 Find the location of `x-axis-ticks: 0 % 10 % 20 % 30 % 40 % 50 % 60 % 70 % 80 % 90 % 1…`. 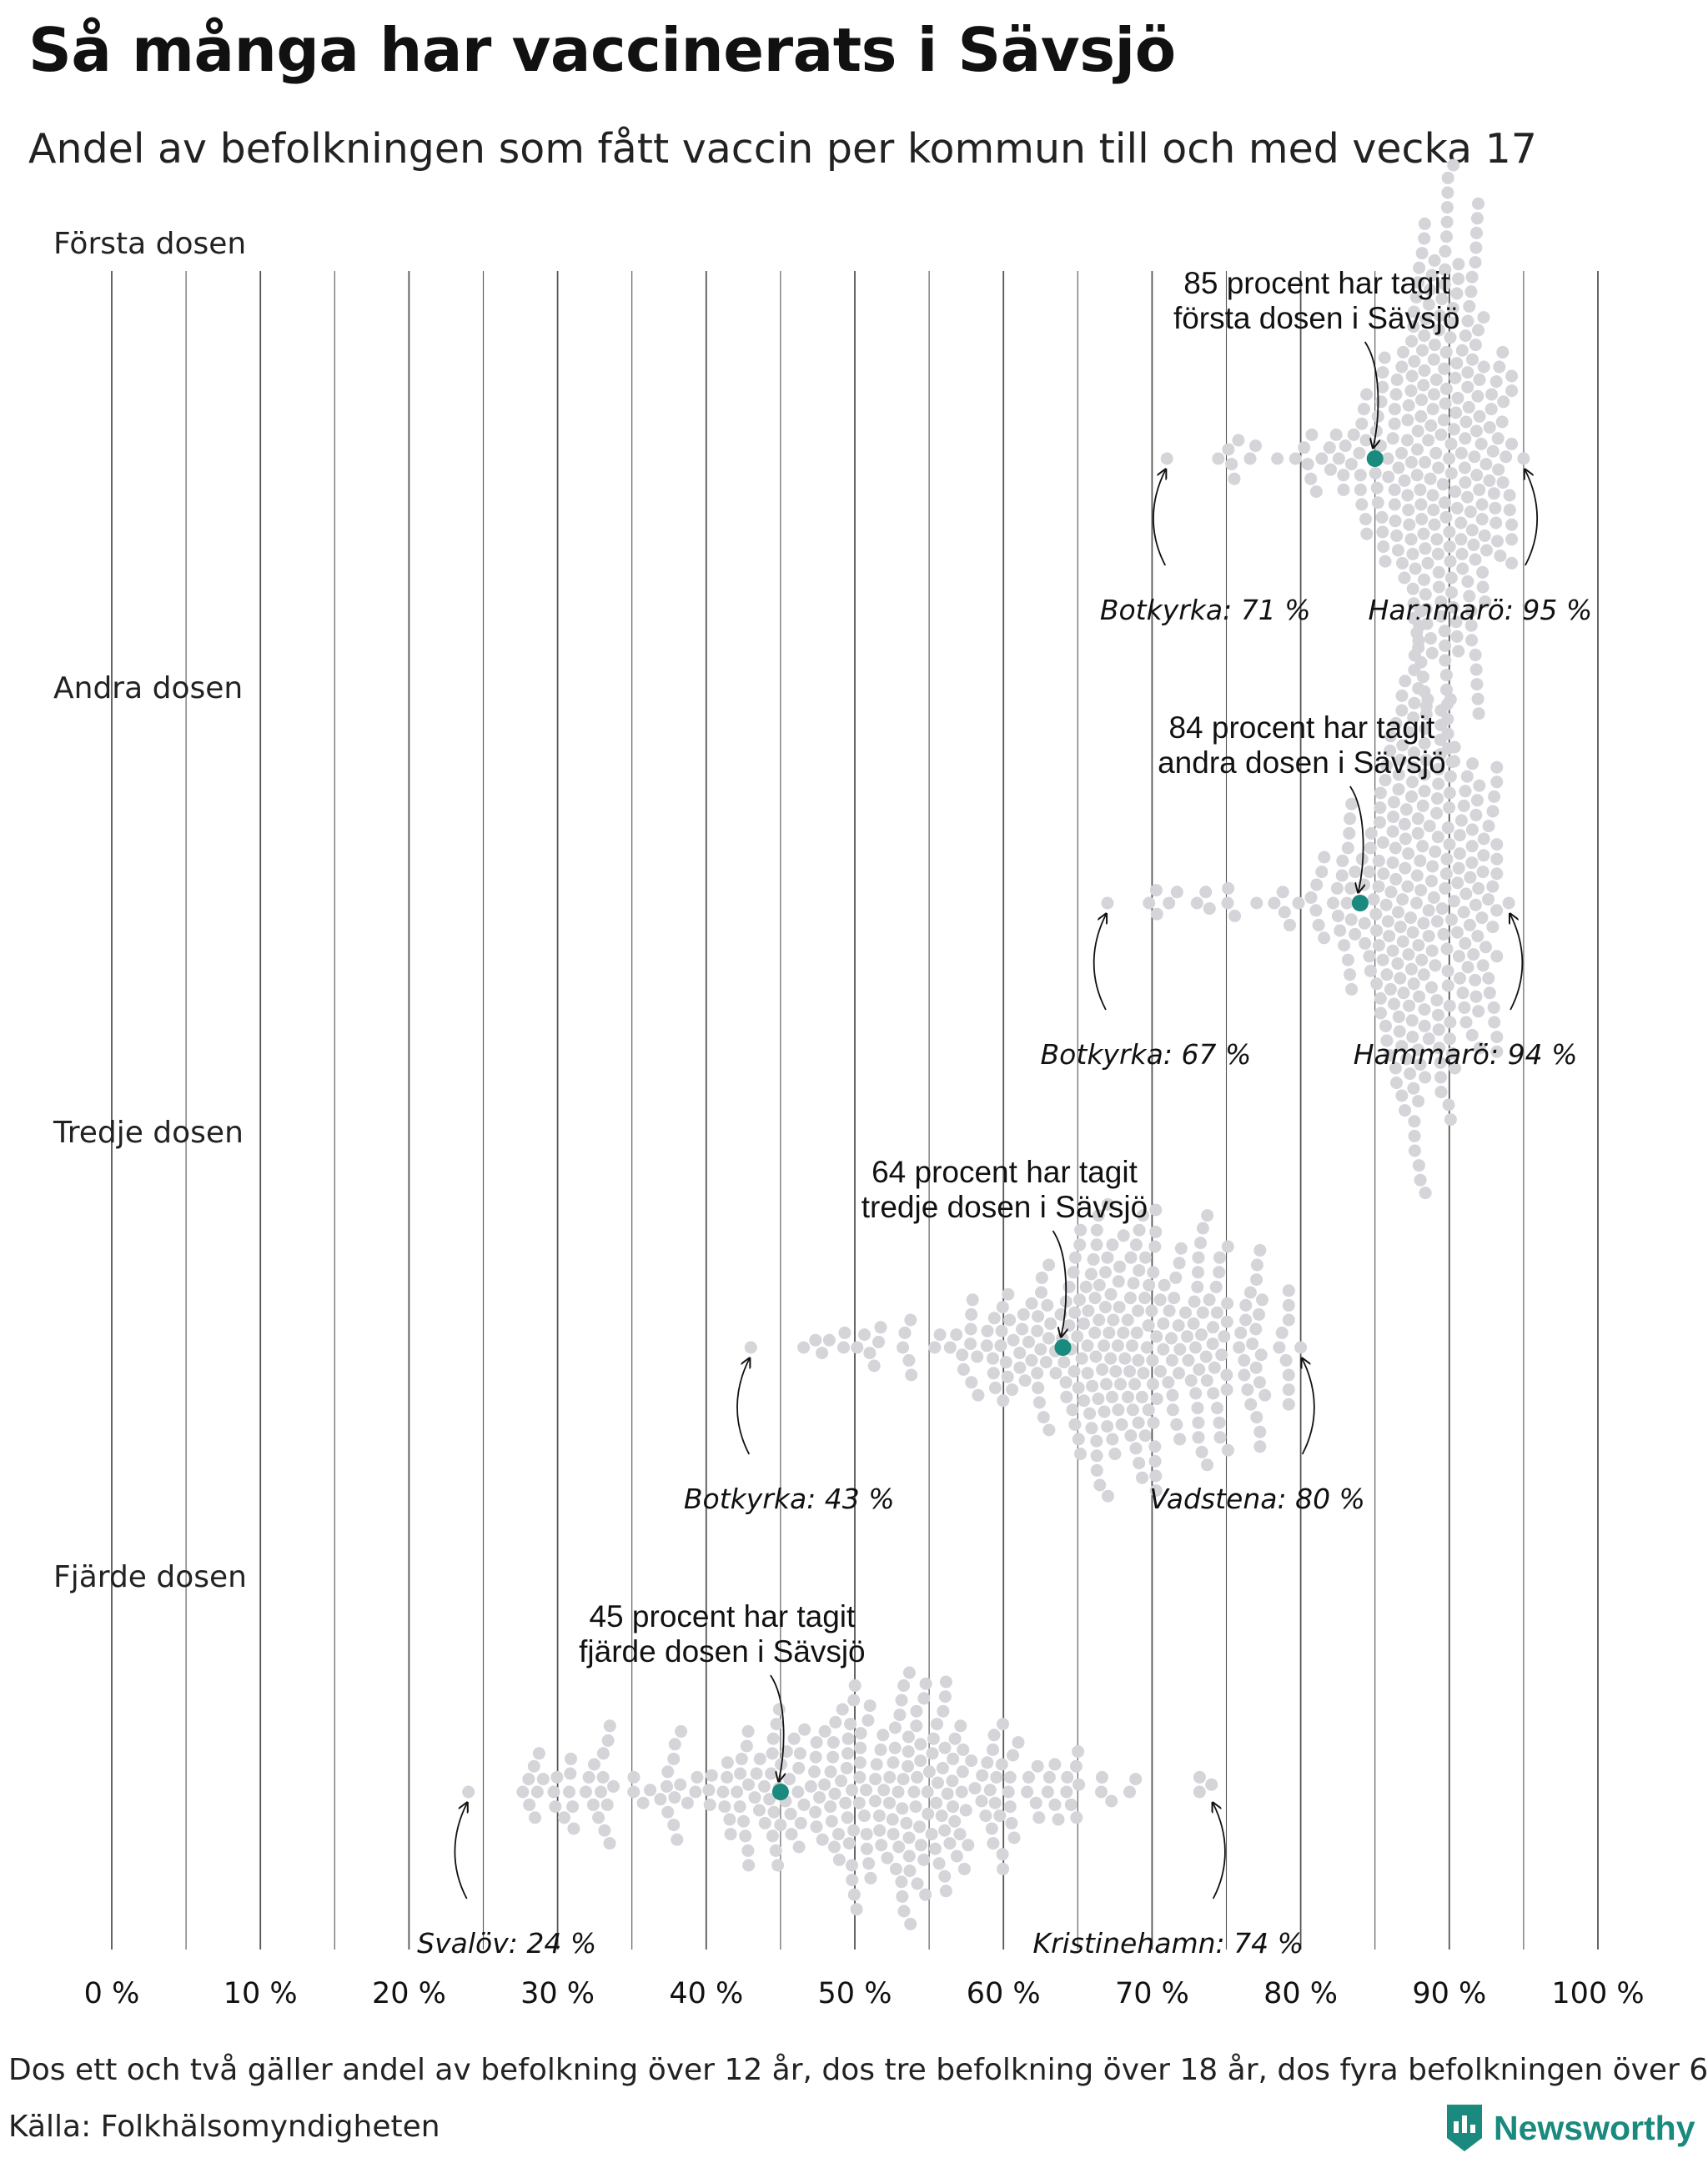

x-axis-ticks: 0 % 10 % 20 % 30 % 40 % 50 % 60 % 70 % 80 % 90 % 1… is located at coordinates (865, 1993).